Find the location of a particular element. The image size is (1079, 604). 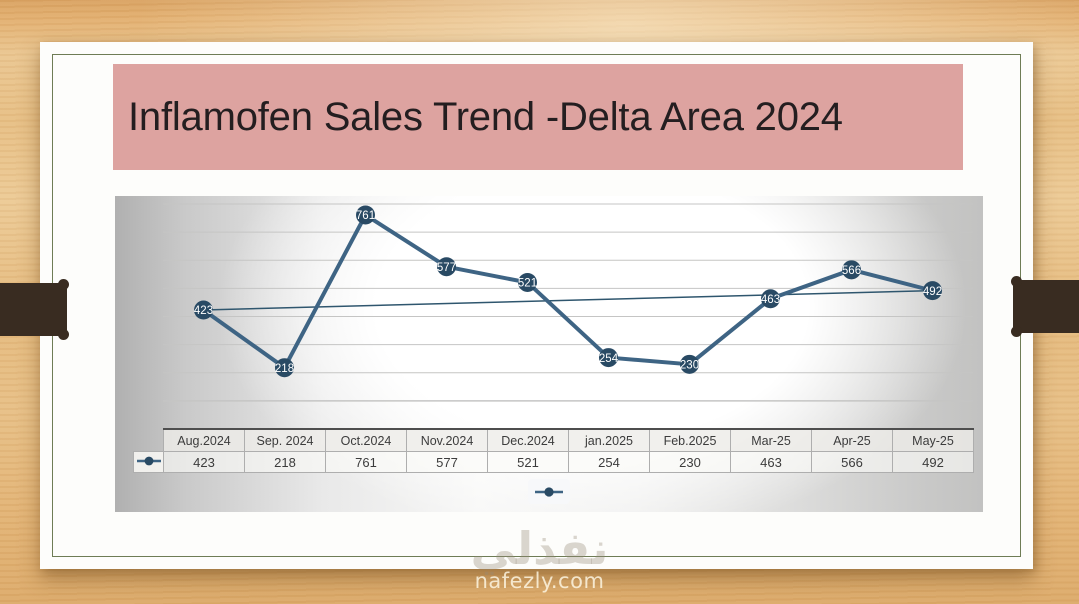

chart-marker-label: 218 is located at coordinates (284, 369).